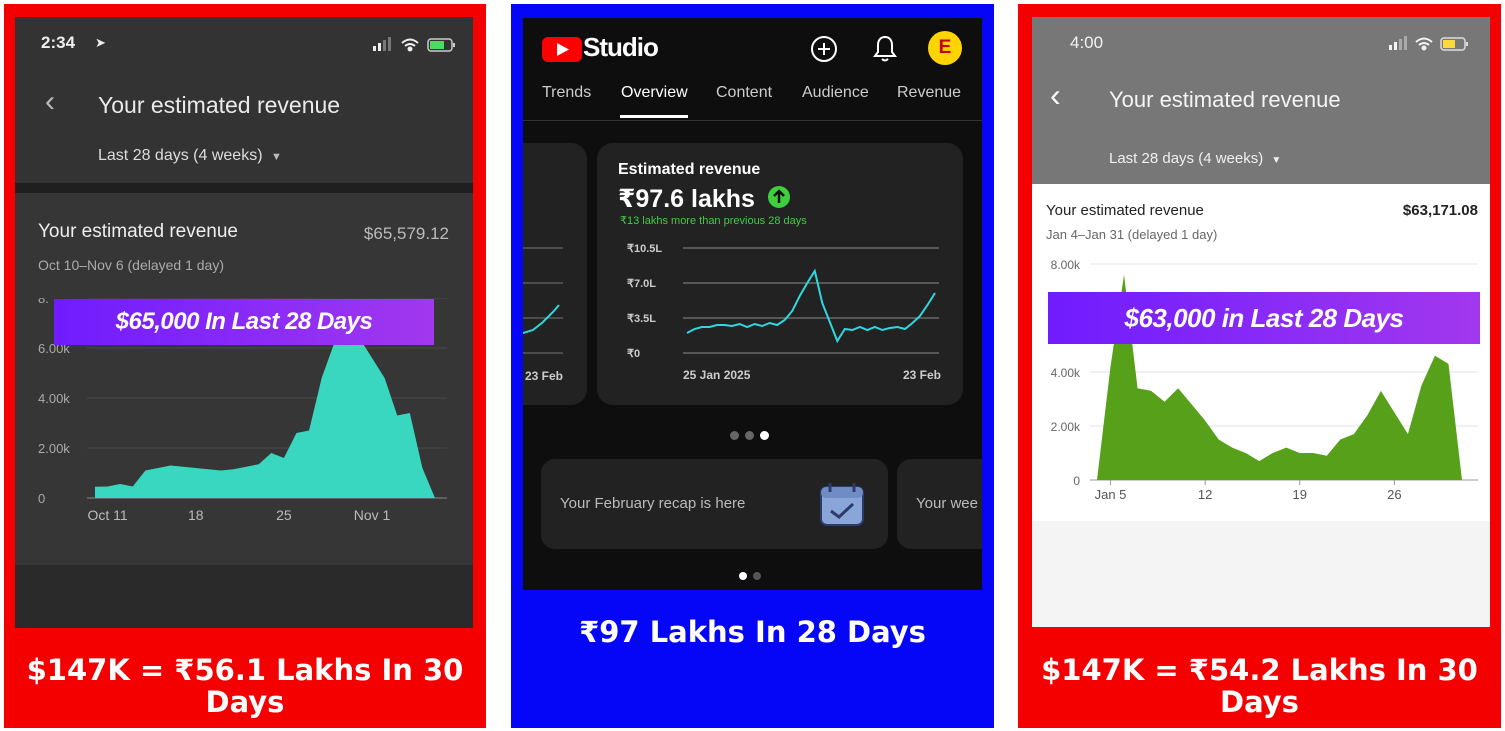  Describe the element at coordinates (284, 515) in the screenshot. I see `x-tick-label: 25` at that location.